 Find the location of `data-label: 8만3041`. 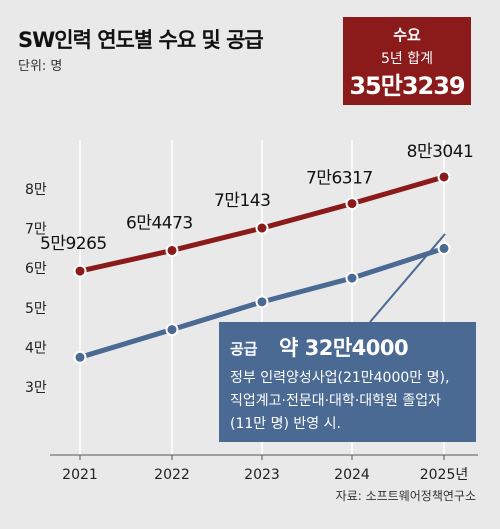

data-label: 8만3041 is located at coordinates (440, 152).